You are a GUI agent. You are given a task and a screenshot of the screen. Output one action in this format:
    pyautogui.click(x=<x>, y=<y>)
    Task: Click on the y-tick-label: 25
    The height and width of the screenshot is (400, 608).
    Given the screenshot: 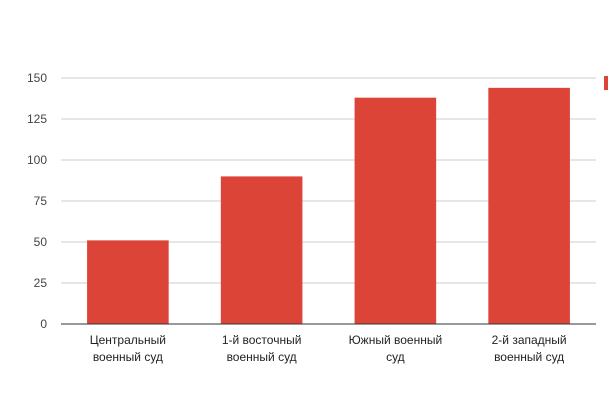 What is the action you would take?
    pyautogui.click(x=41, y=283)
    